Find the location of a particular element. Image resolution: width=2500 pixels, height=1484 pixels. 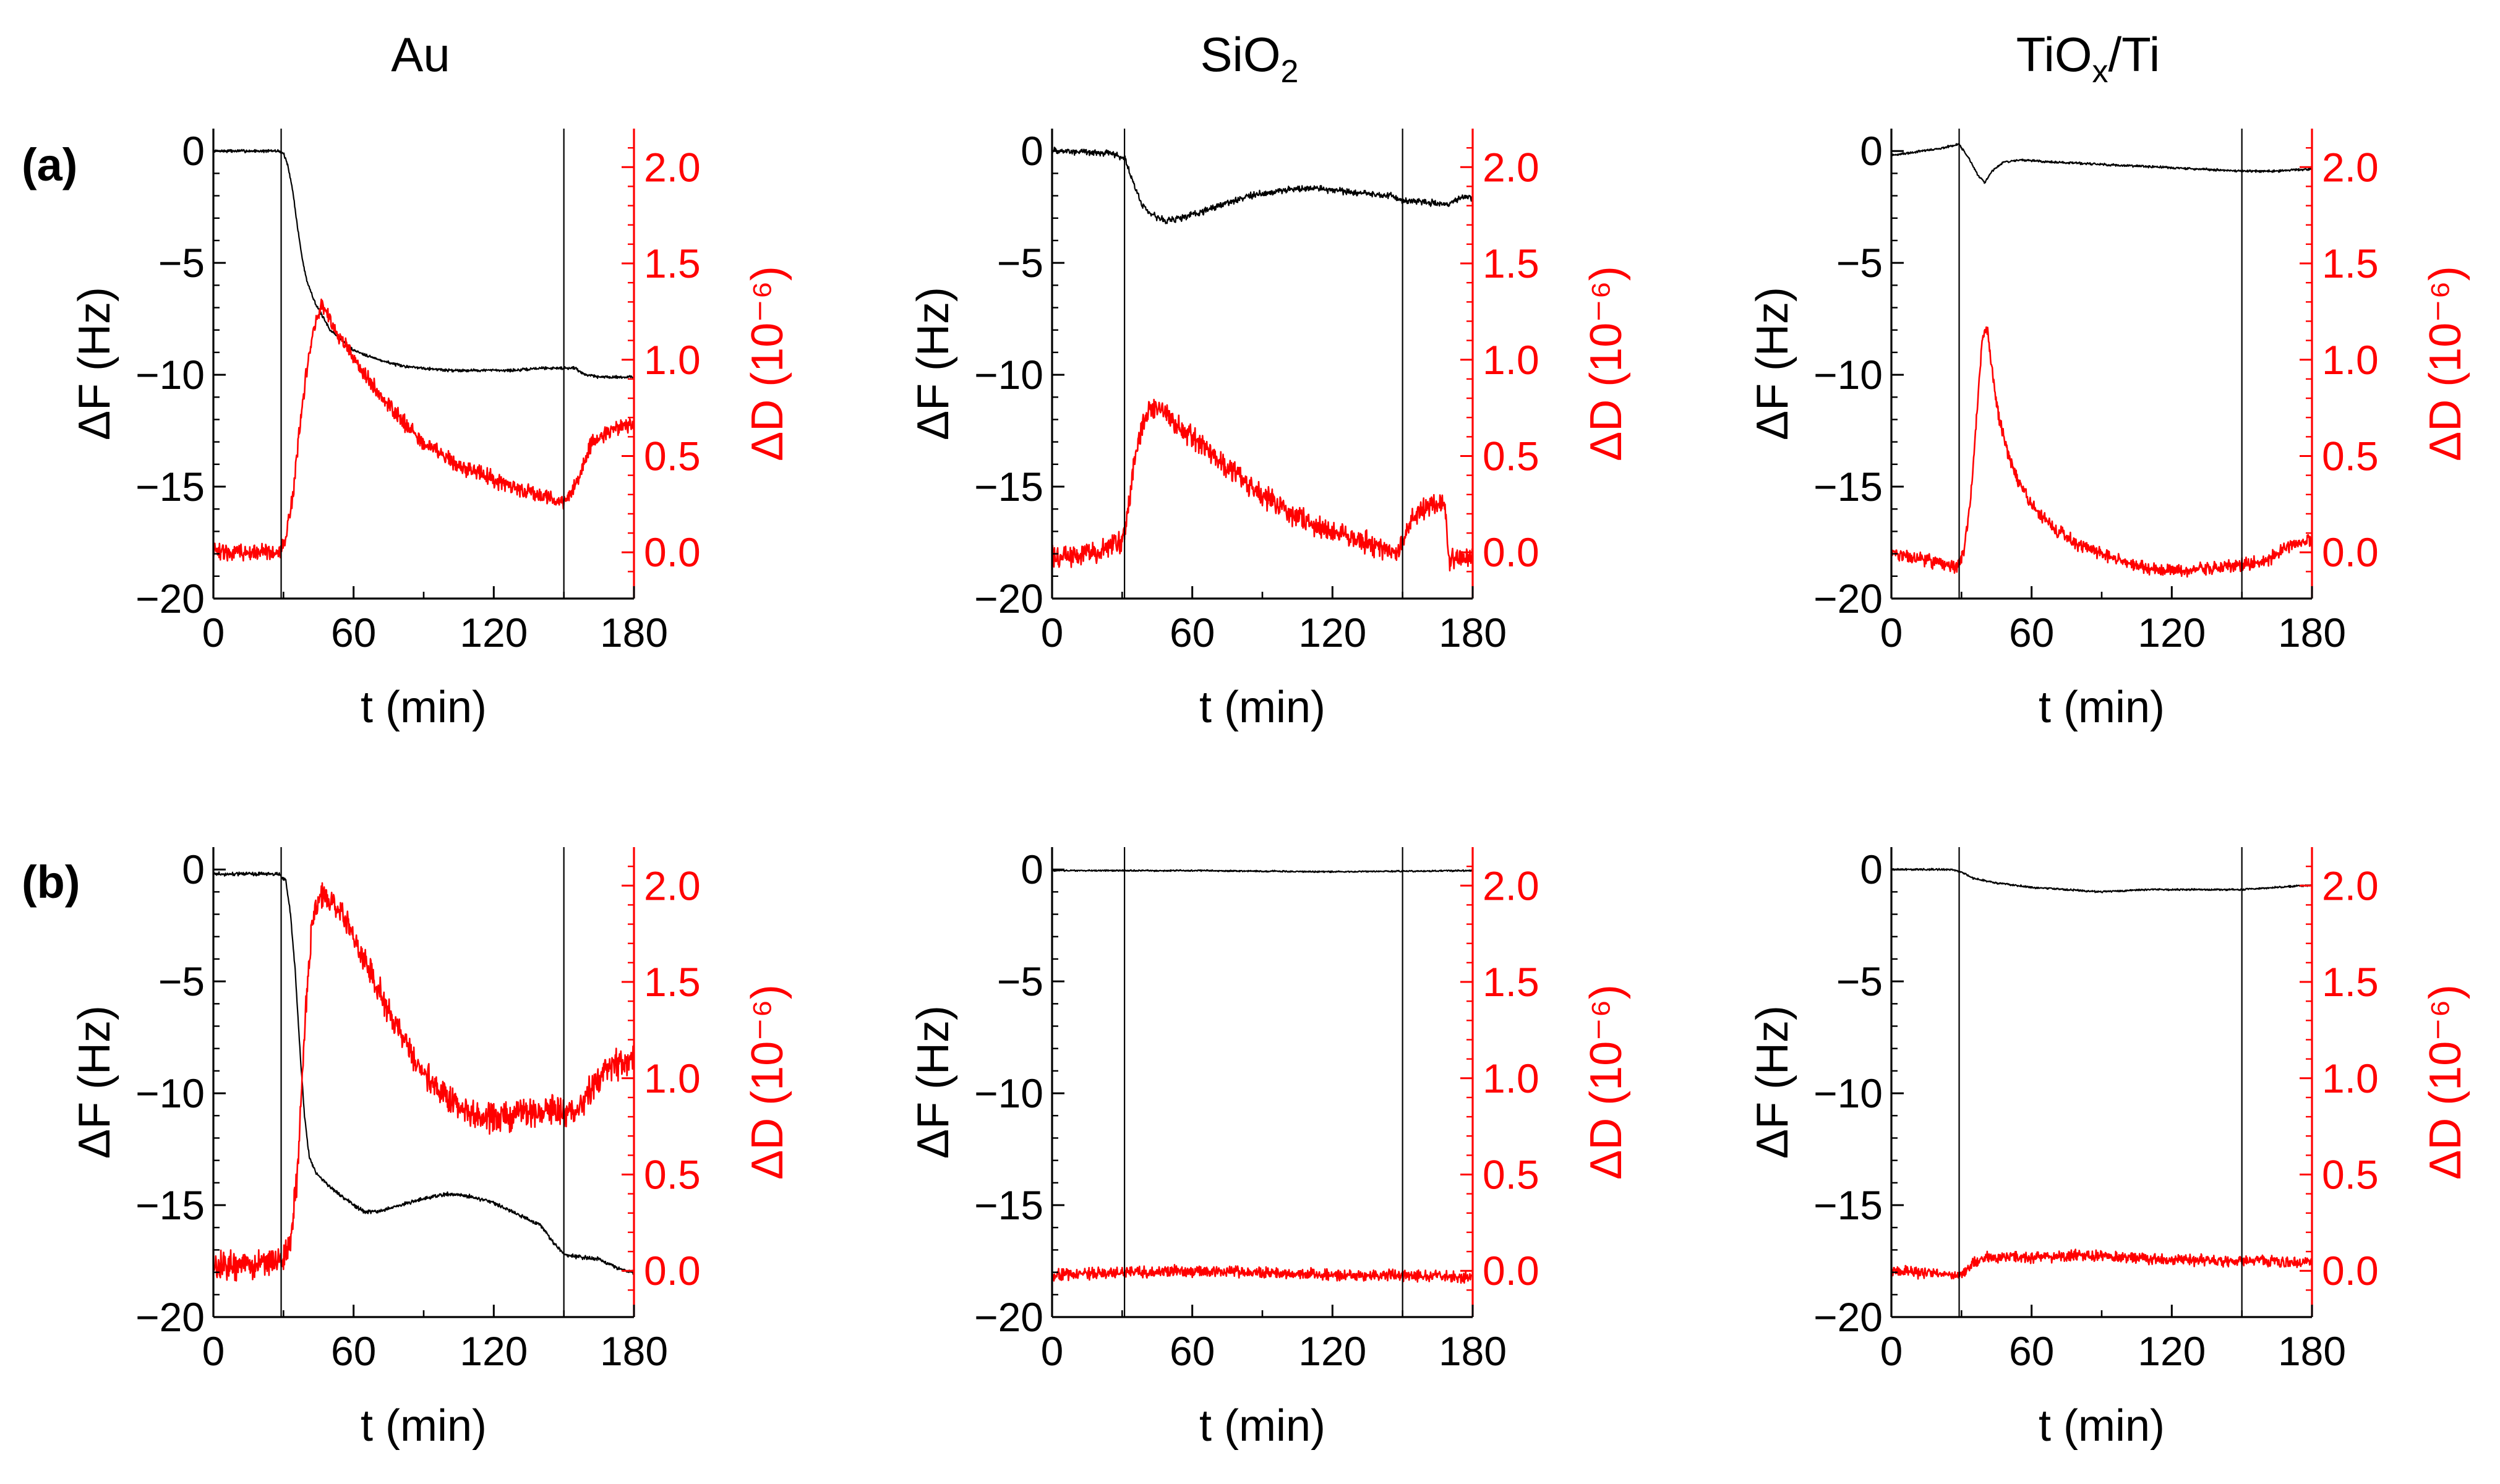

column-title-sio2: SiO2 is located at coordinates (1250, 58).